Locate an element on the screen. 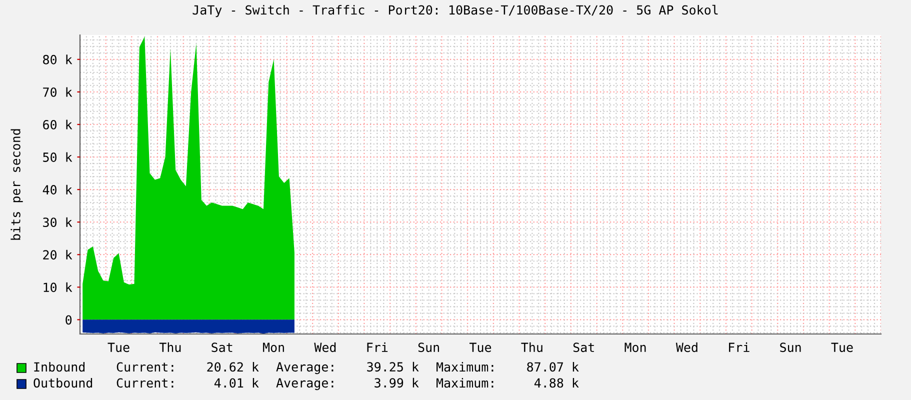 The height and width of the screenshot is (400, 911). chart-title: JaTy - Switch - Traffic - Port20: 10Base-T/100Base-TX/20 - 5G AP Sokol is located at coordinates (455, 11).